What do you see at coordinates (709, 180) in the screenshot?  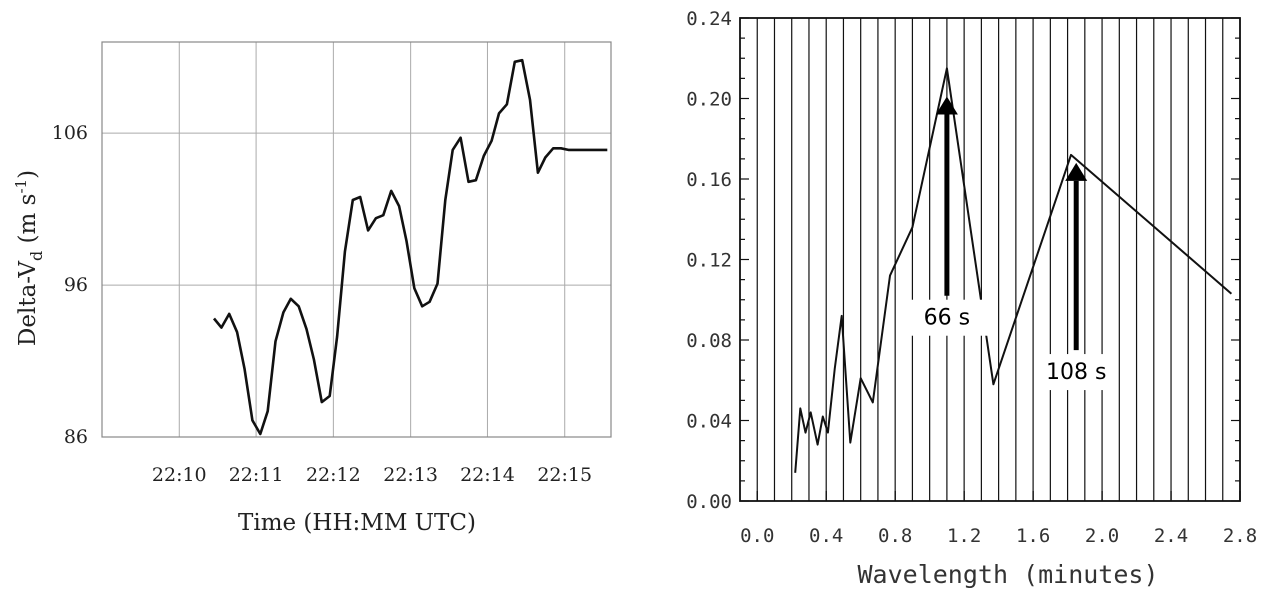 I see `c2-y-tick-label: 0.16` at bounding box center [709, 180].